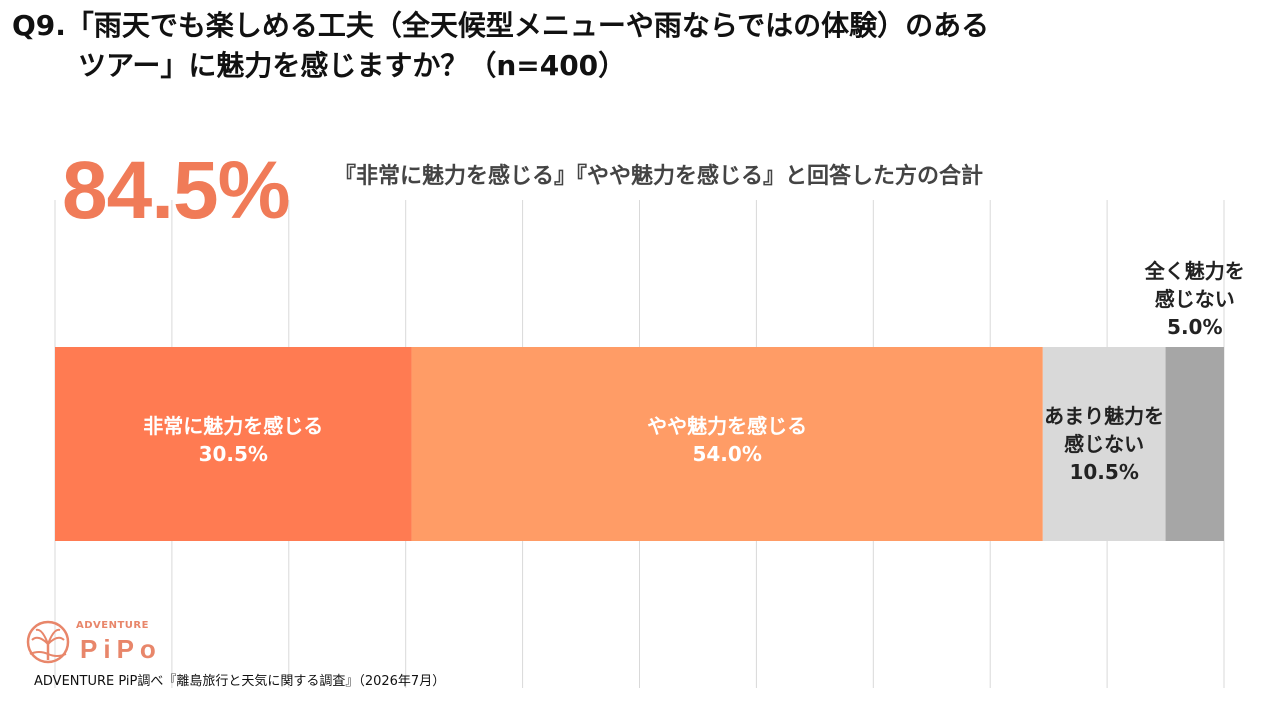 The height and width of the screenshot is (720, 1280). Describe the element at coordinates (659, 176) in the screenshot. I see `highlight-caption: 『非常に魅力を感じる』『やや魅力を感じる』と回答した方の合計` at that location.